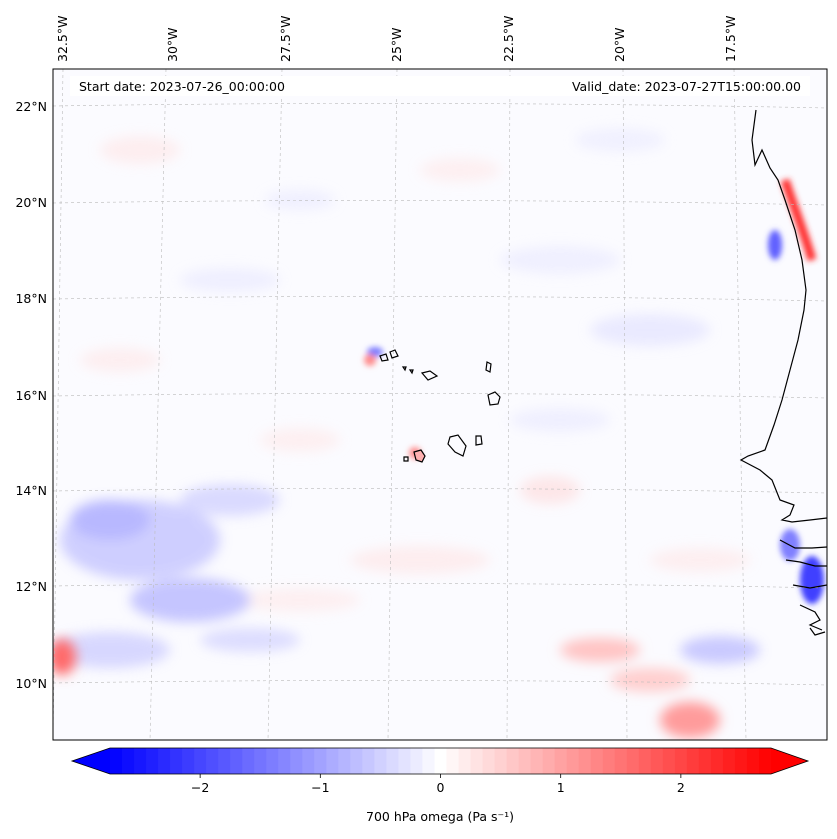  I want to click on lon-label: 17.5°W, so click(730, 39).